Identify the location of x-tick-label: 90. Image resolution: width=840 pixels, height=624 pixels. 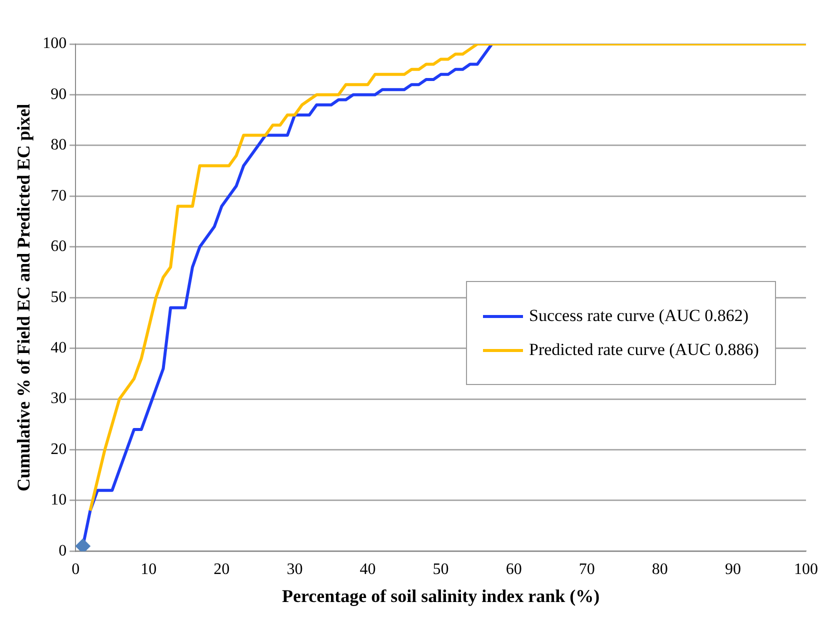
(732, 569).